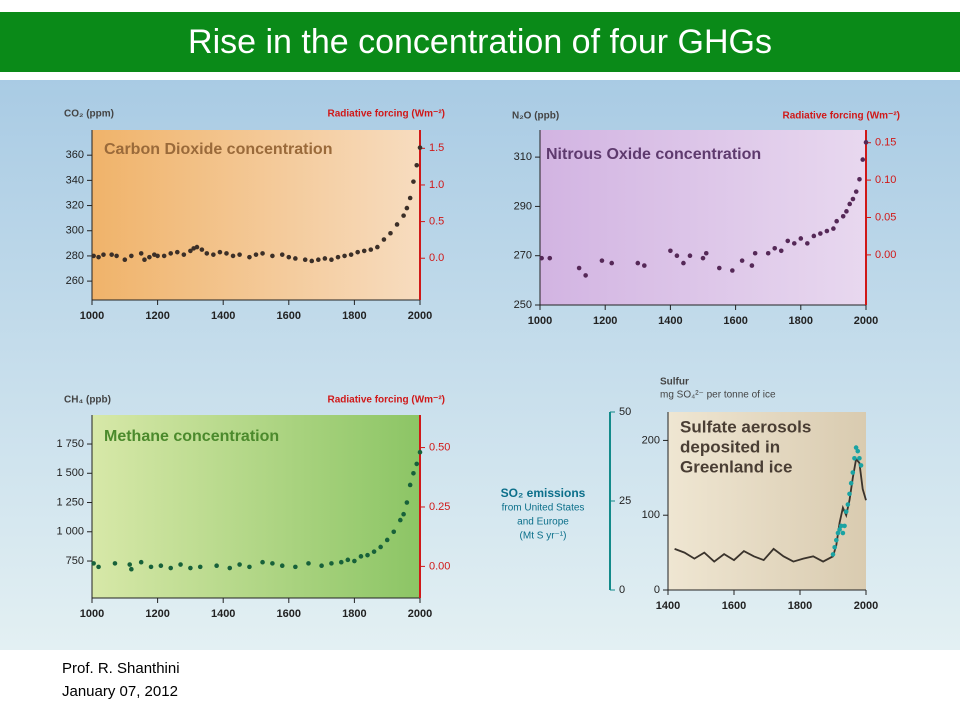  I want to click on x-tick-label: 1400, so click(670, 321).